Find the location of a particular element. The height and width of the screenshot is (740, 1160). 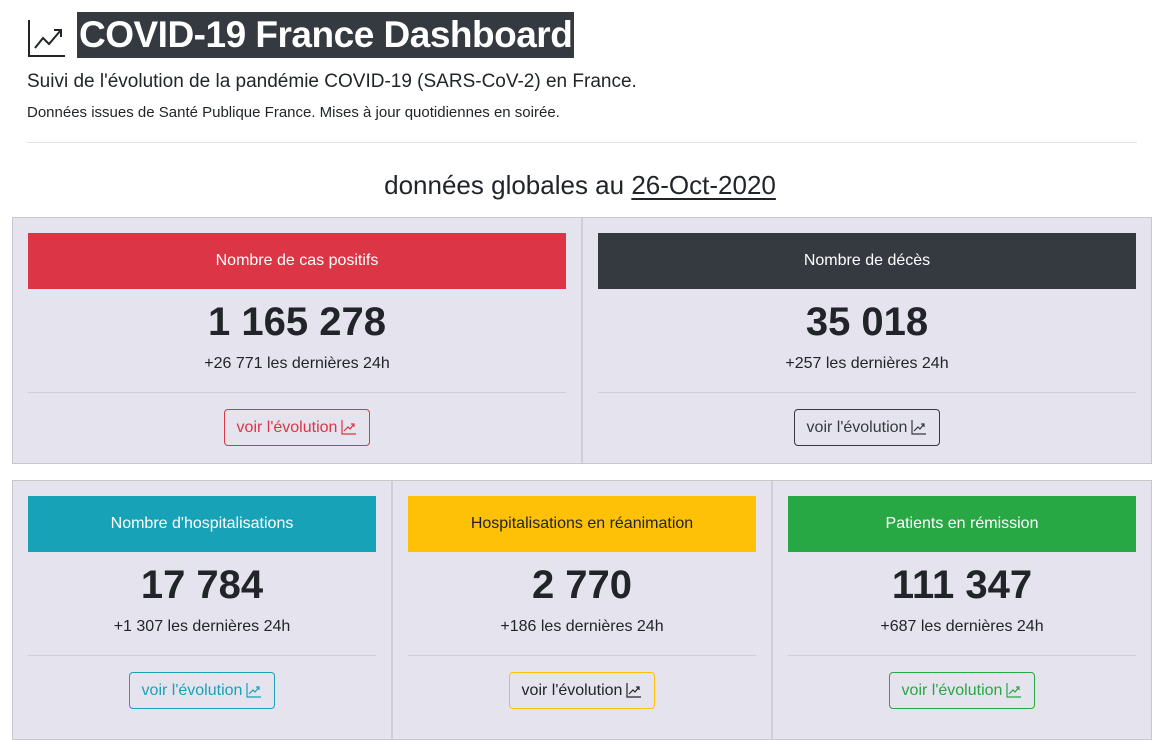

section-heading: données globales au 26-Oct-2020 is located at coordinates (580, 185).